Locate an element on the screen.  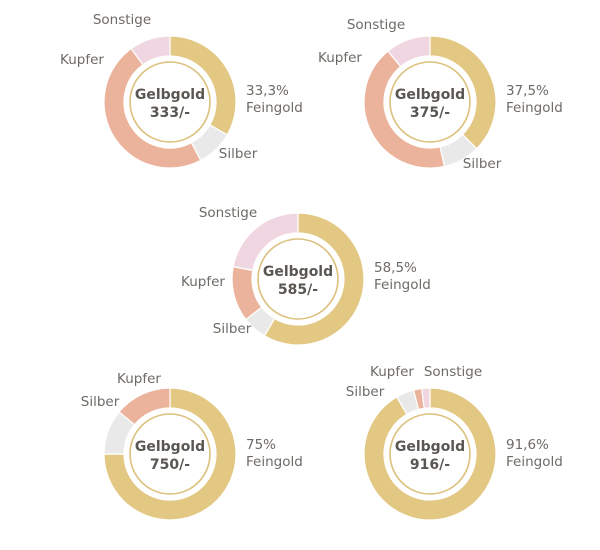
gold-percent-label: 91,6% is located at coordinates (527, 445).